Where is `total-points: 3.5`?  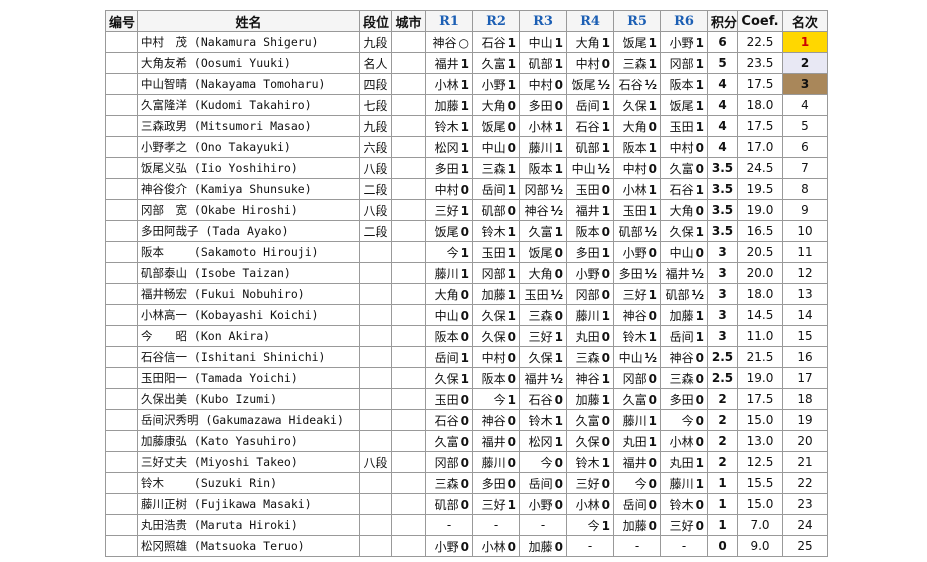
total-points: 3.5 is located at coordinates (722, 210).